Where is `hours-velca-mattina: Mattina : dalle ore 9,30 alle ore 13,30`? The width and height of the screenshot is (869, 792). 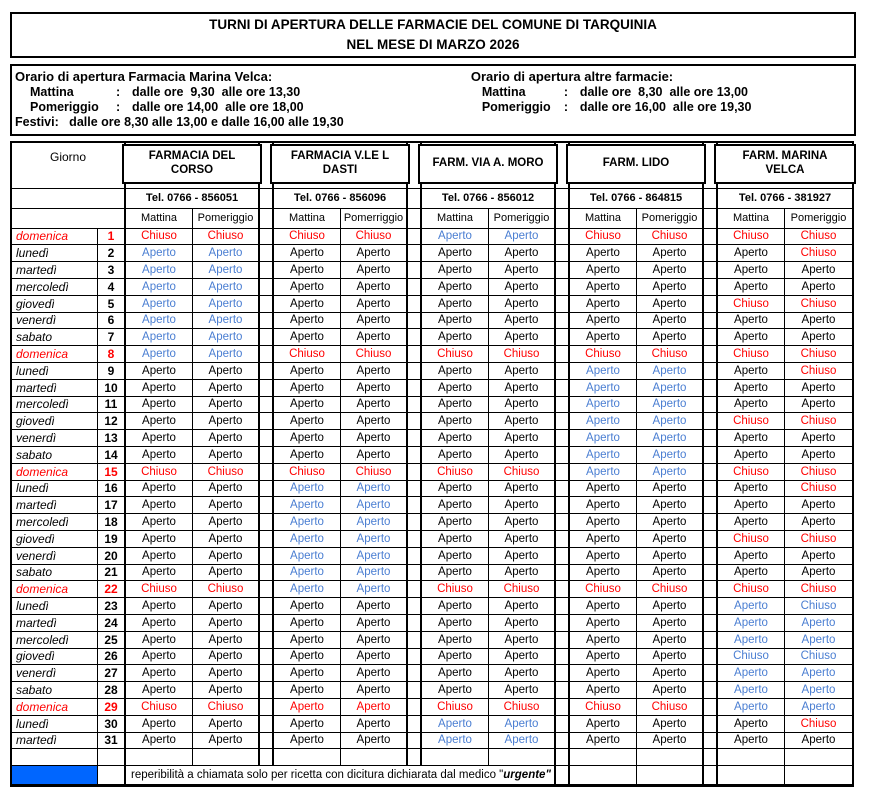
hours-velca-mattina: Mattina : dalle ore 9,30 alle ore 13,30 is located at coordinates (231, 92).